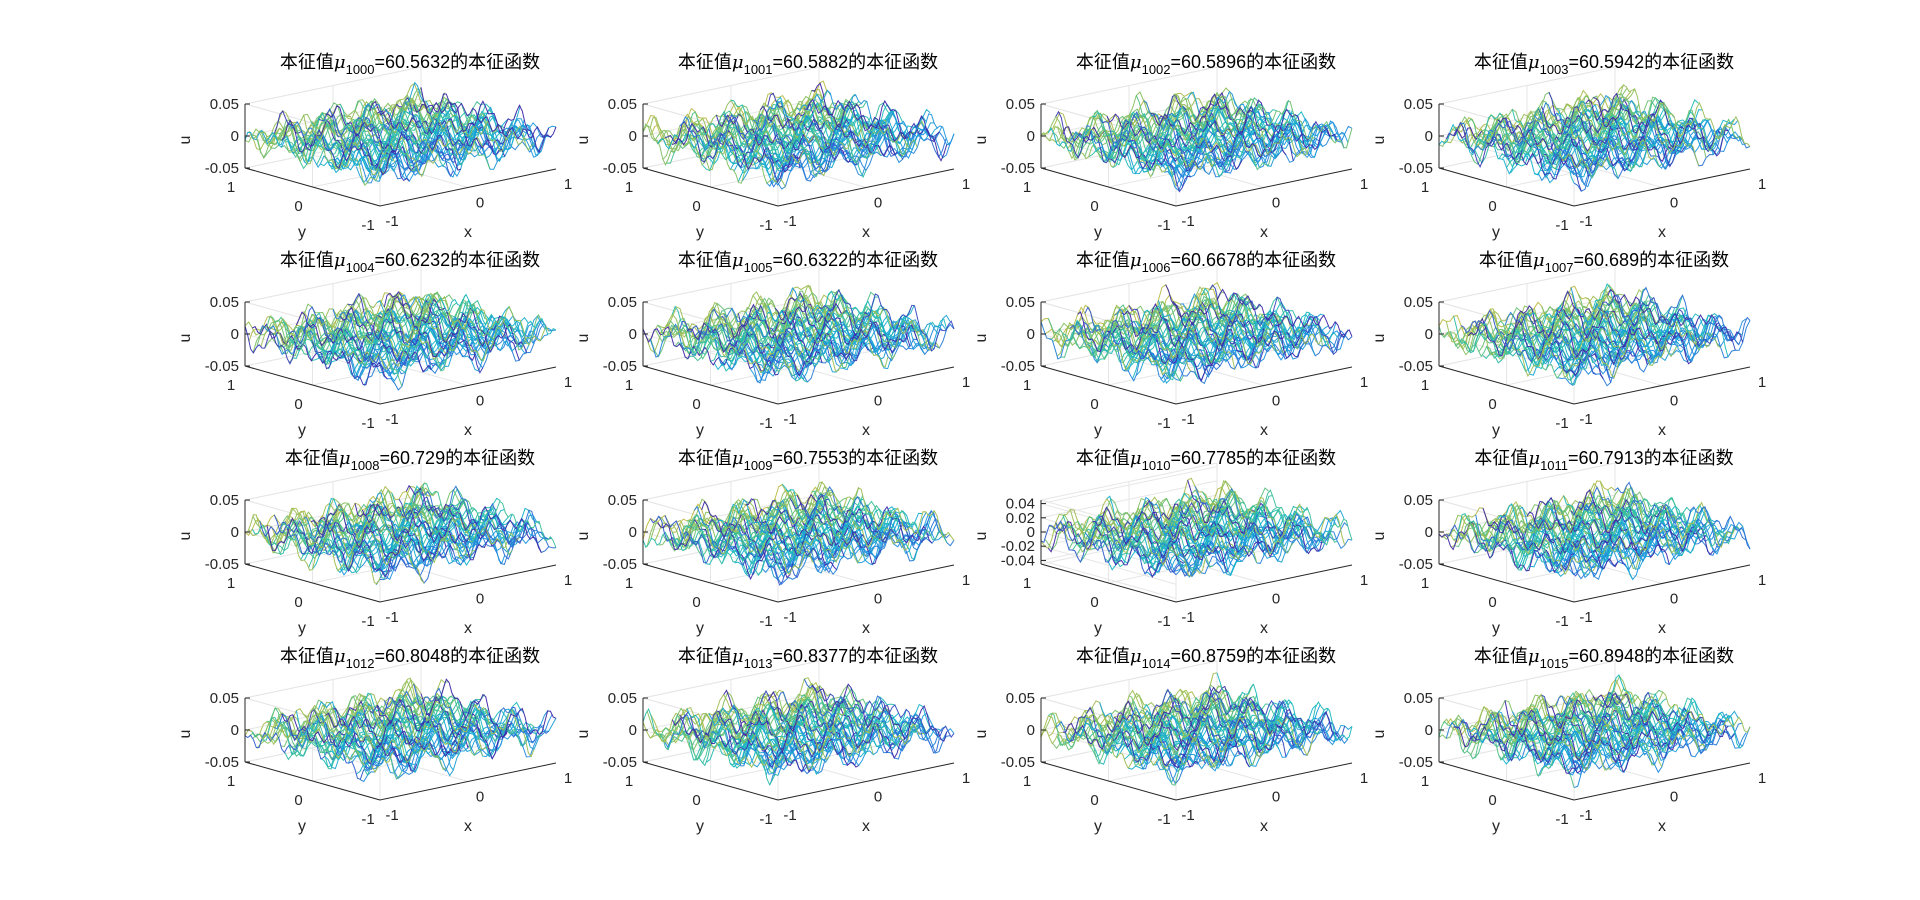  Describe the element at coordinates (1585, 815) in the screenshot. I see `x-tick-label: -1` at that location.